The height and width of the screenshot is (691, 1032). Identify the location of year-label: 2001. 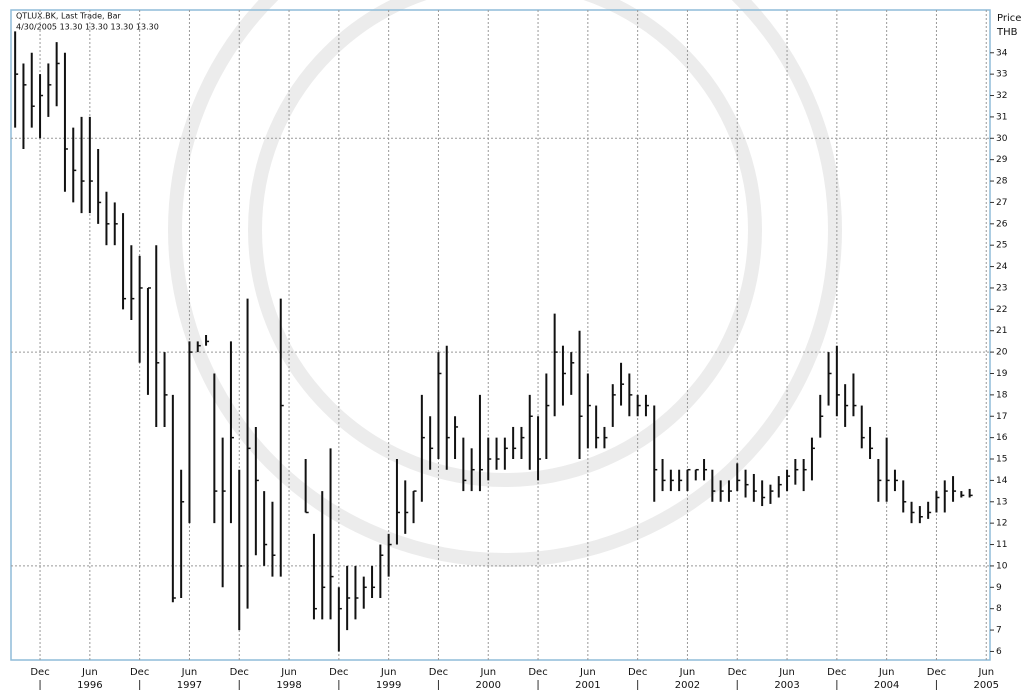
(587, 685).